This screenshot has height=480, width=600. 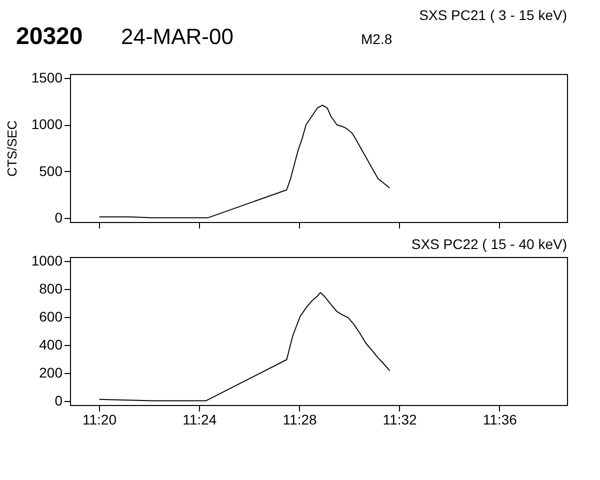 I want to click on text: 24-MAR-00, so click(x=177, y=36).